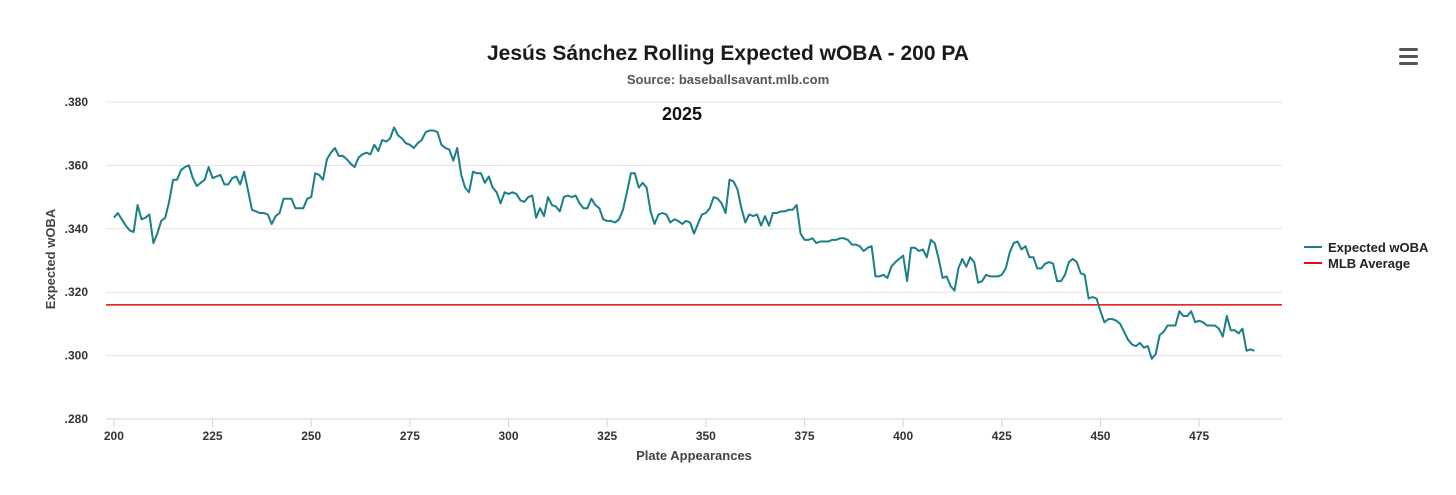 The image size is (1456, 495). What do you see at coordinates (1100, 436) in the screenshot?
I see `x-tick-label: 450` at bounding box center [1100, 436].